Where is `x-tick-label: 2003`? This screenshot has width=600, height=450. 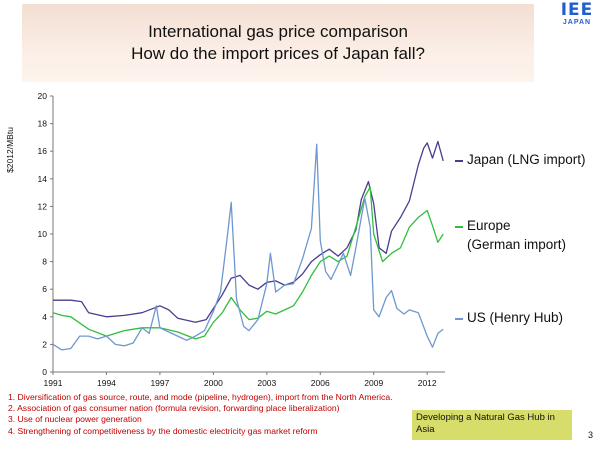 x-tick-label: 2003 is located at coordinates (266, 383).